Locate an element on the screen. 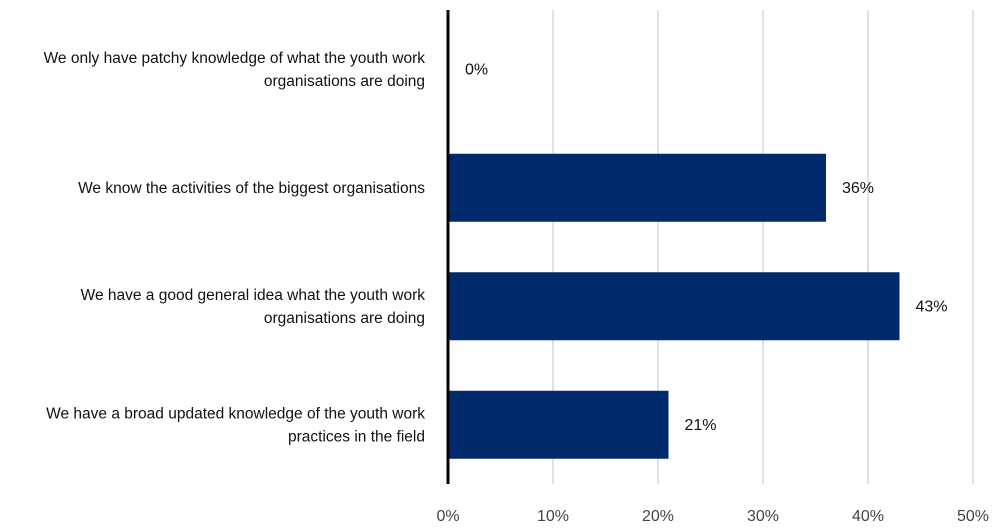  x-tick-label-40: 40% is located at coordinates (868, 516).